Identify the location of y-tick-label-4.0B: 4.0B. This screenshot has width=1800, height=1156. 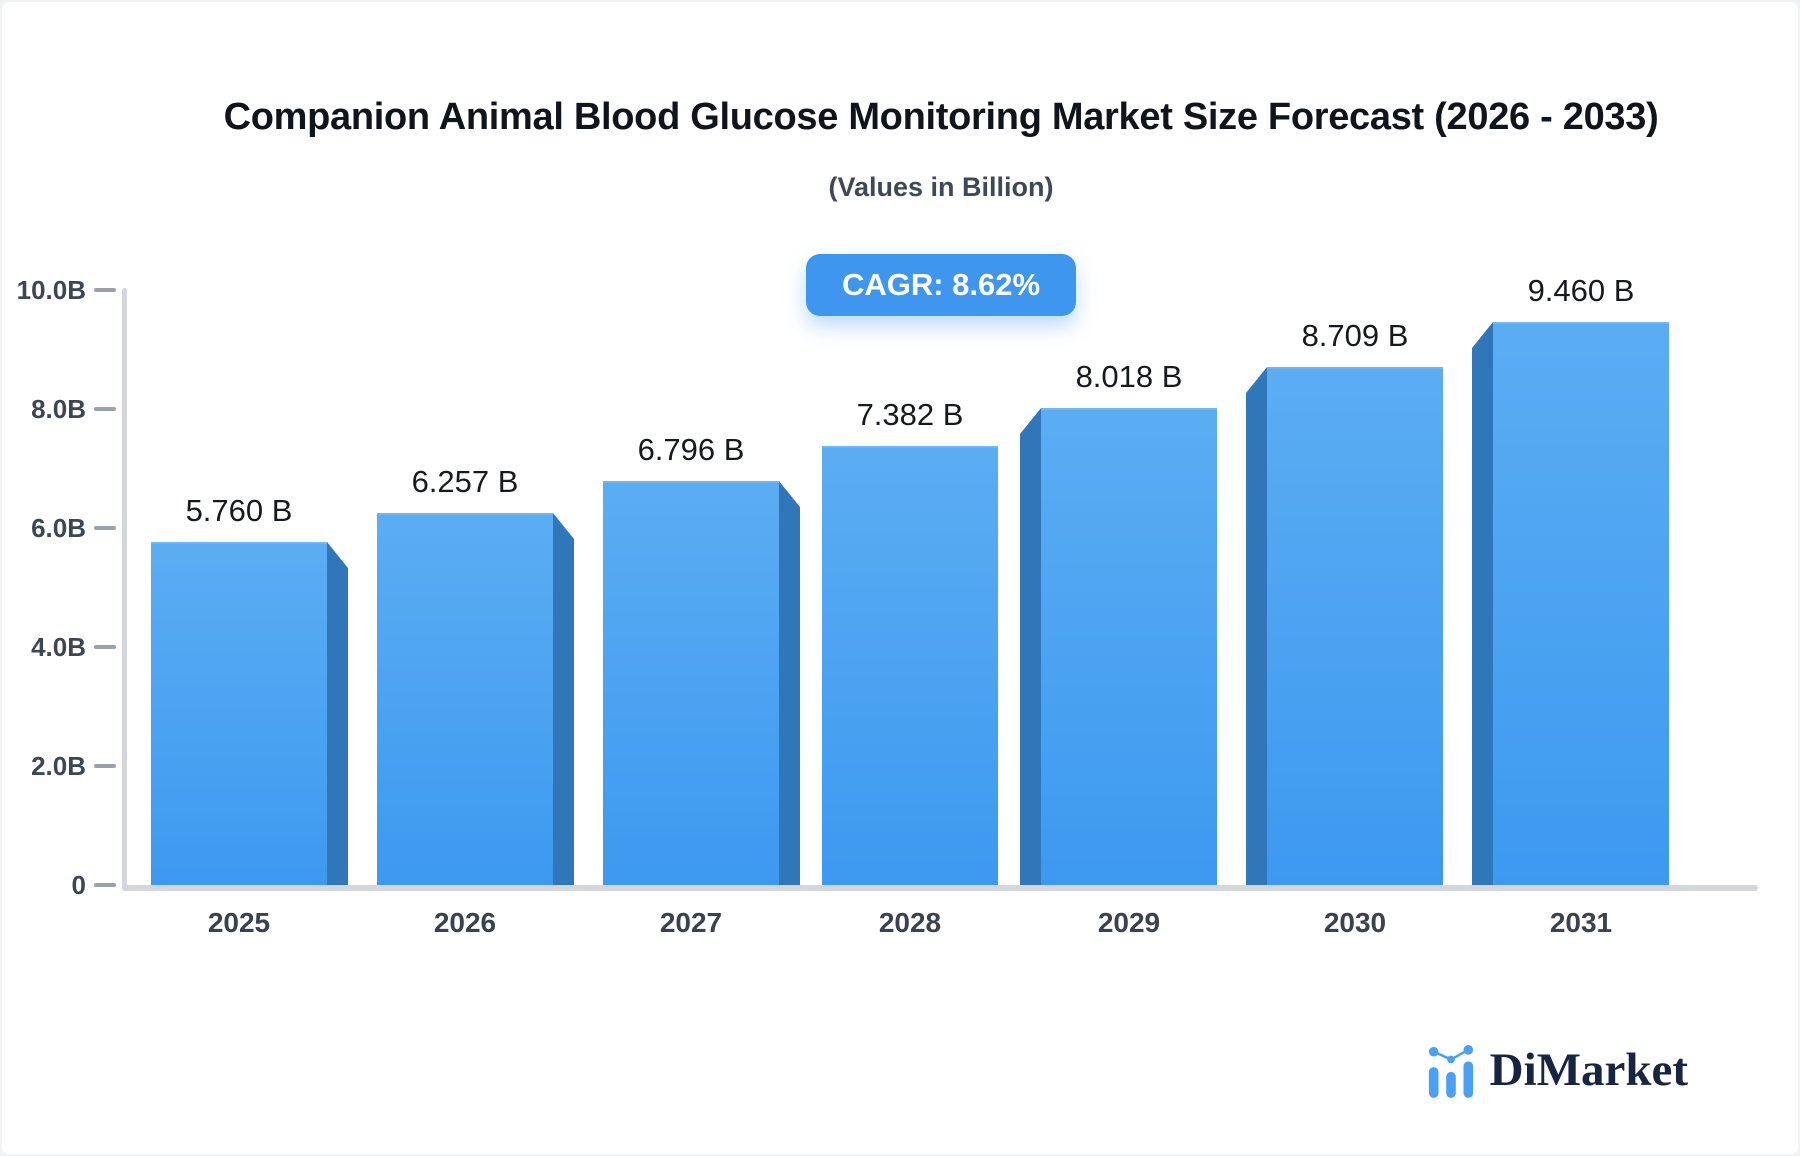
(58, 647).